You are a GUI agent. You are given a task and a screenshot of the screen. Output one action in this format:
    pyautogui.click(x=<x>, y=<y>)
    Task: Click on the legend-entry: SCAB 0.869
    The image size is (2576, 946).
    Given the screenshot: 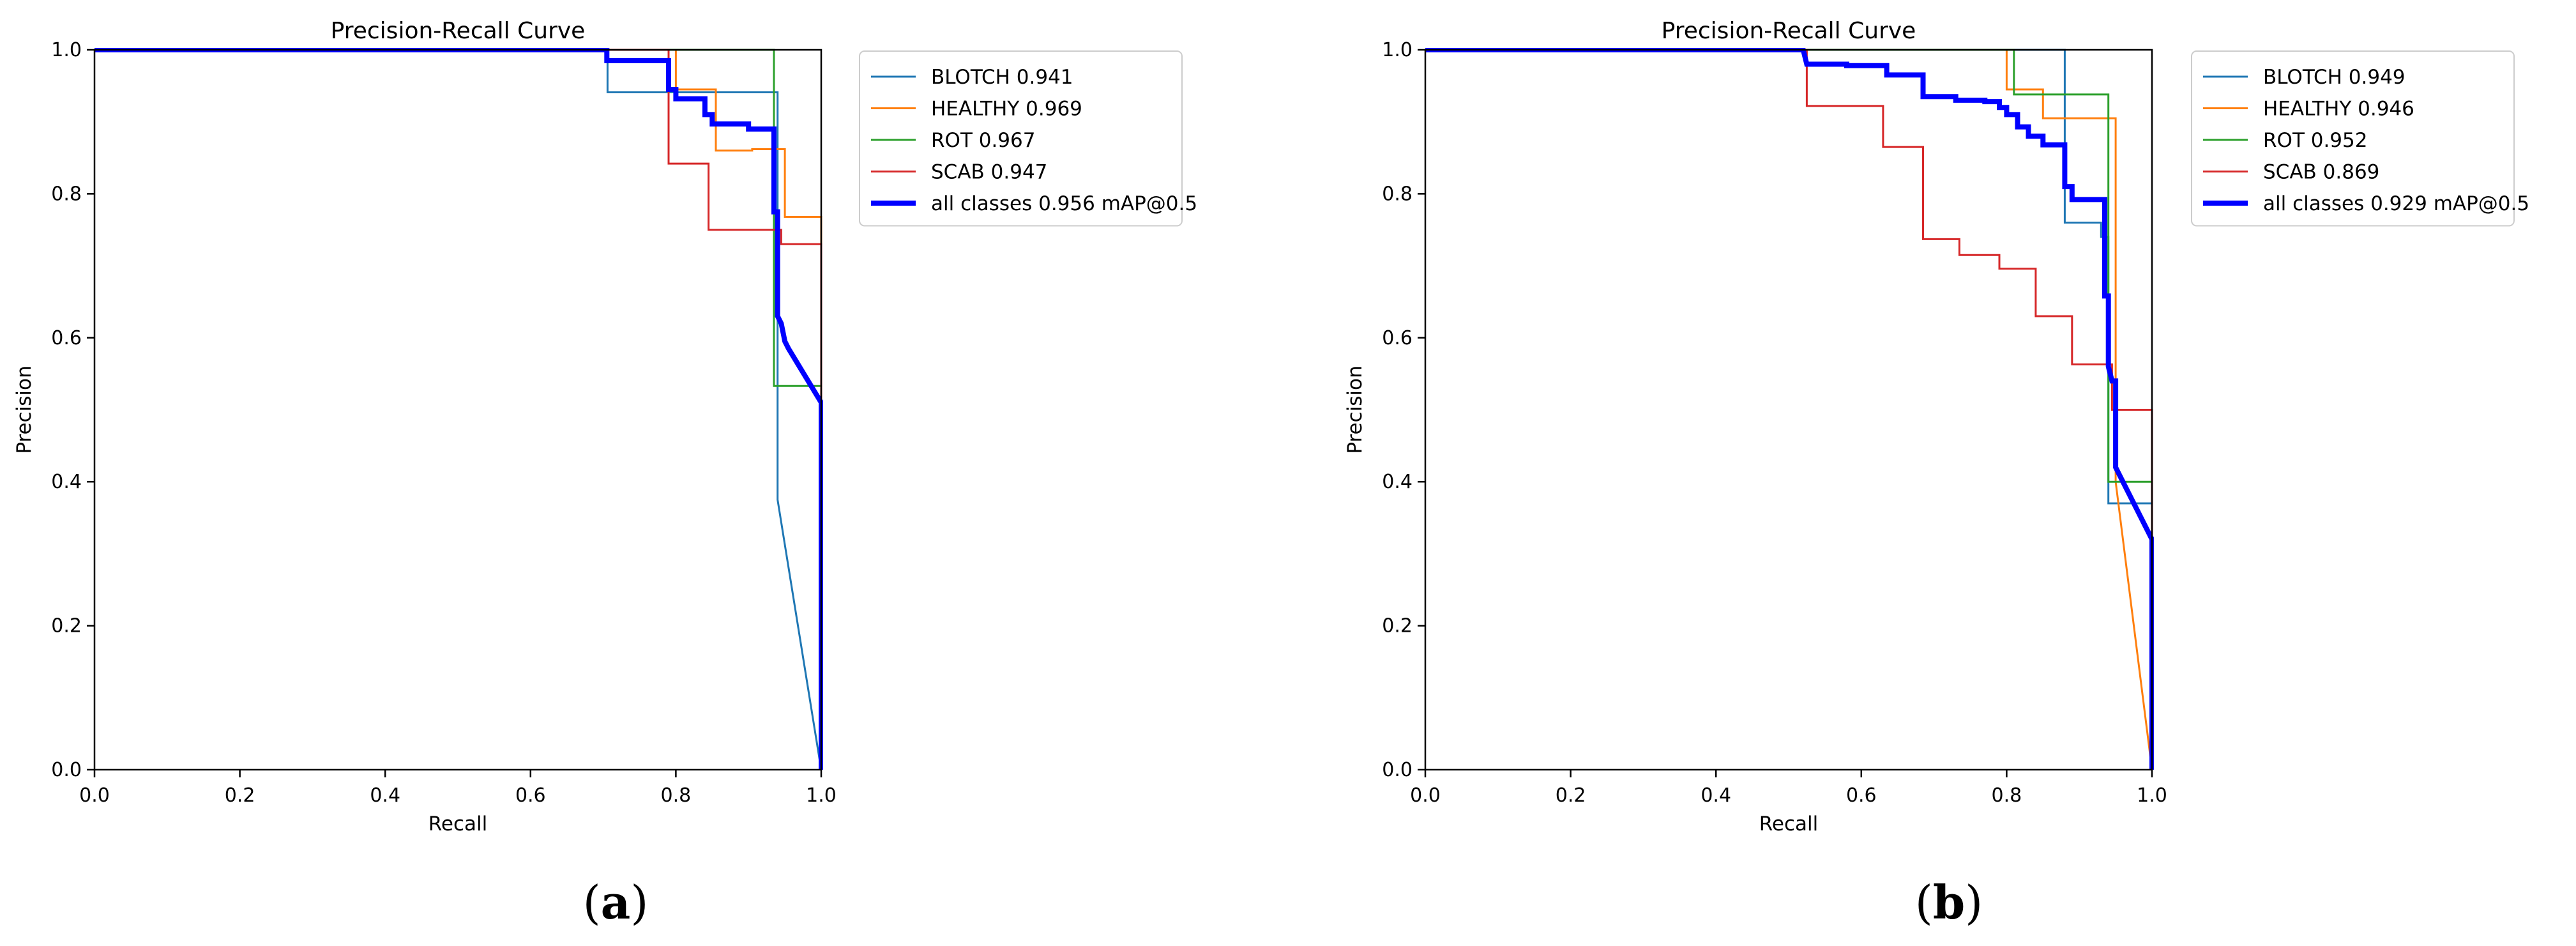 What is the action you would take?
    pyautogui.click(x=2321, y=173)
    